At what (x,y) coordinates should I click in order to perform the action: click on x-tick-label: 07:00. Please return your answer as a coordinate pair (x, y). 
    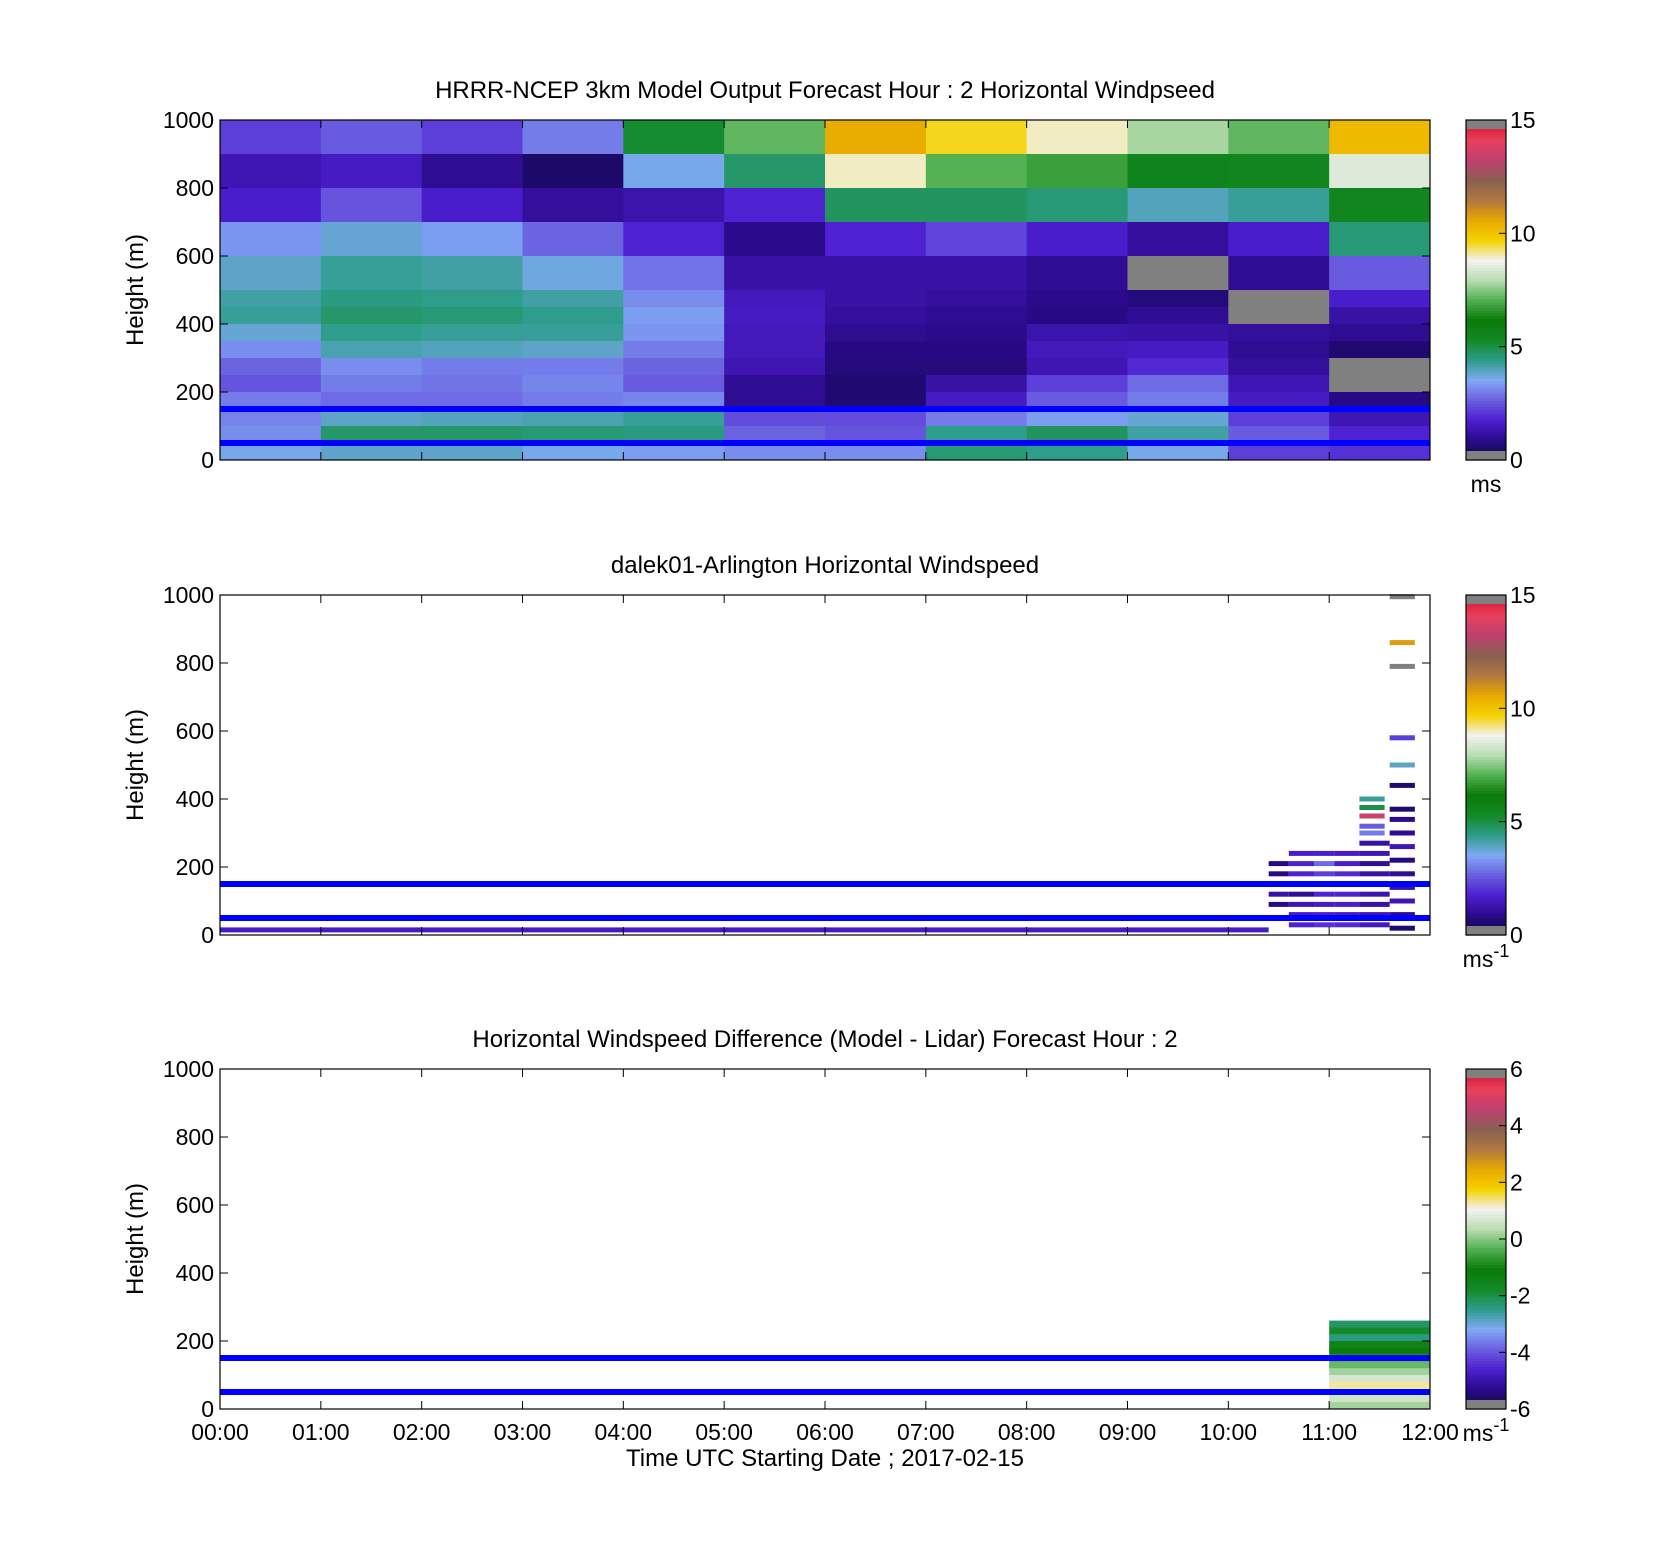
    Looking at the image, I should click on (926, 1432).